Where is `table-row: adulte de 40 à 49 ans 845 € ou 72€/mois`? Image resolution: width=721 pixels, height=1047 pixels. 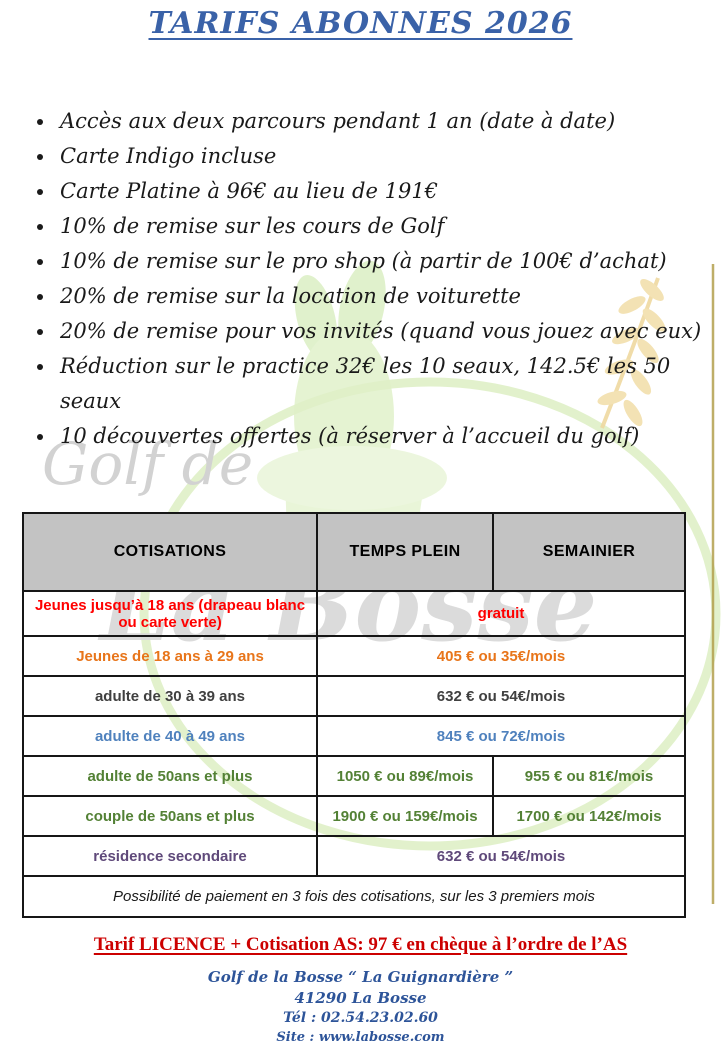
table-row: adulte de 40 à 49 ans 845 € ou 72€/mois is located at coordinates (354, 736).